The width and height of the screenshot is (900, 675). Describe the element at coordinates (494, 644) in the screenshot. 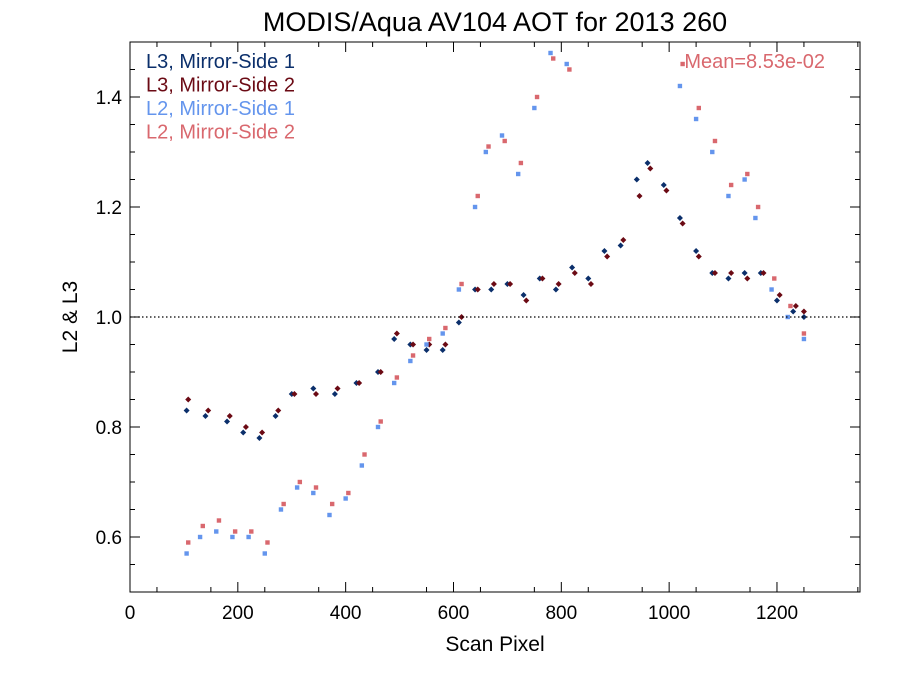

I see `x-axis-label: Scan Pixel` at that location.